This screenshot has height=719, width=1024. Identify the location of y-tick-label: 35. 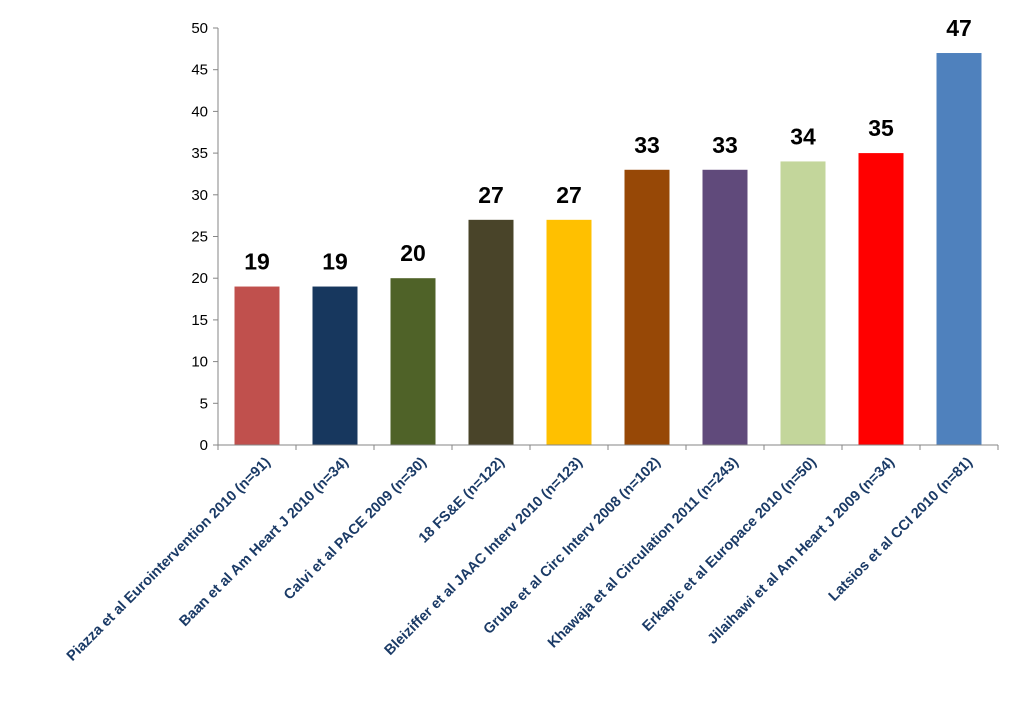
(199, 153).